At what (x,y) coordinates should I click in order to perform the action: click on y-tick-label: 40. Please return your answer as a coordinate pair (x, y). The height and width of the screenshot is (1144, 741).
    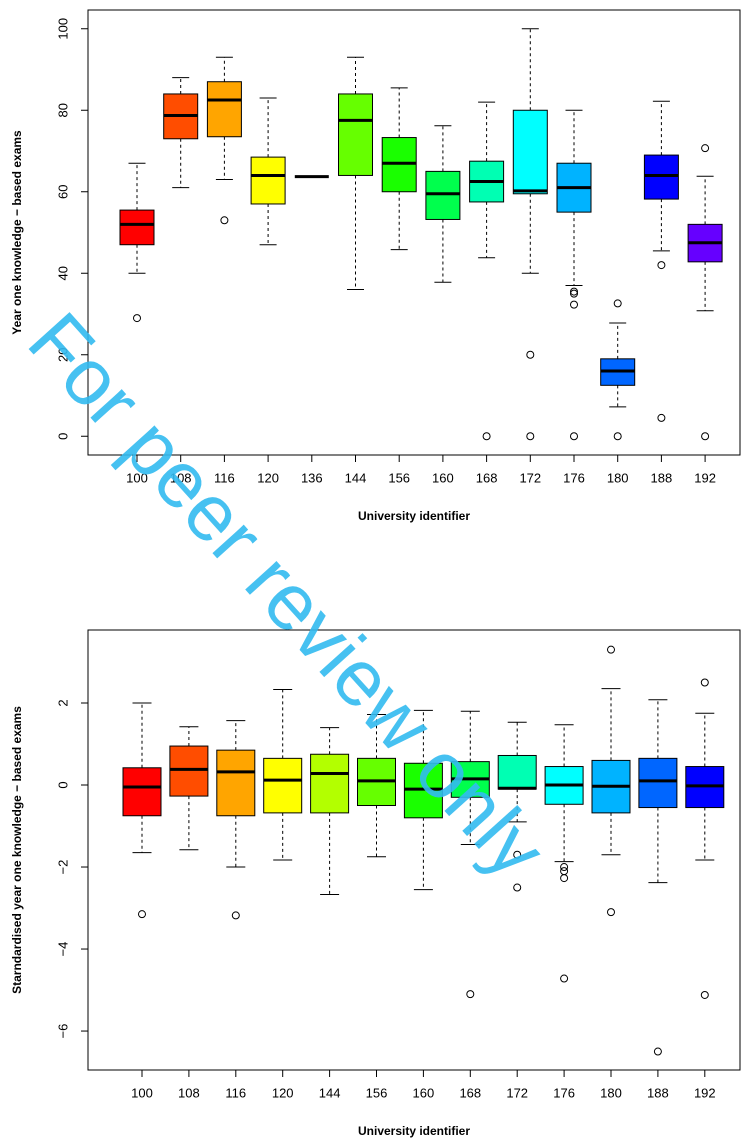
    Looking at the image, I should click on (62, 273).